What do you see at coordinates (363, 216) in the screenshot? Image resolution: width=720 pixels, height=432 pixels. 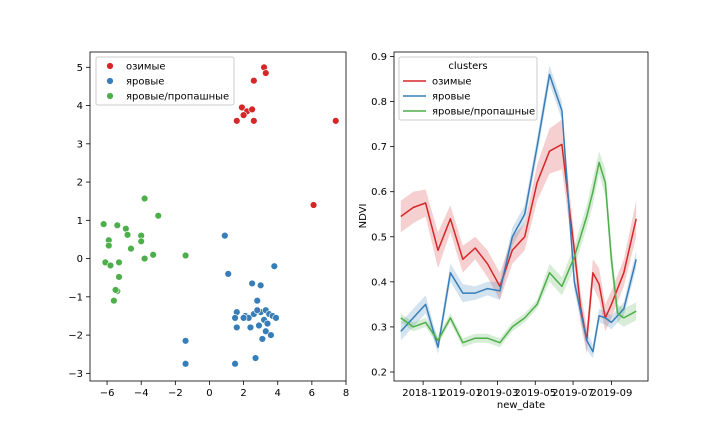 I see `line-y-axis-label: NDVI` at bounding box center [363, 216].